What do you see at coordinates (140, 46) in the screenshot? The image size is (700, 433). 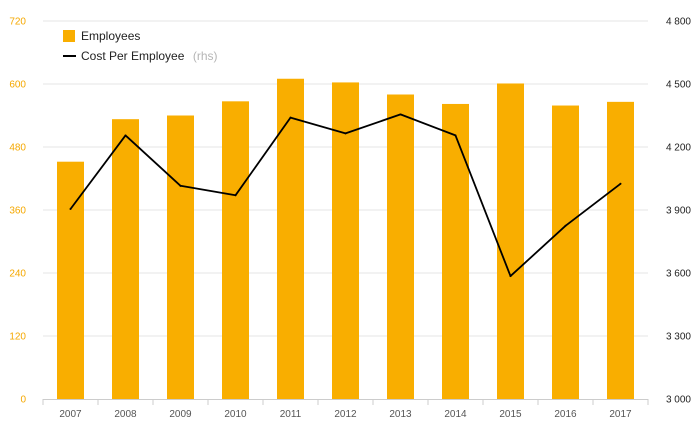 I see `legend: Employees Cost Per Employee (rhs)` at bounding box center [140, 46].